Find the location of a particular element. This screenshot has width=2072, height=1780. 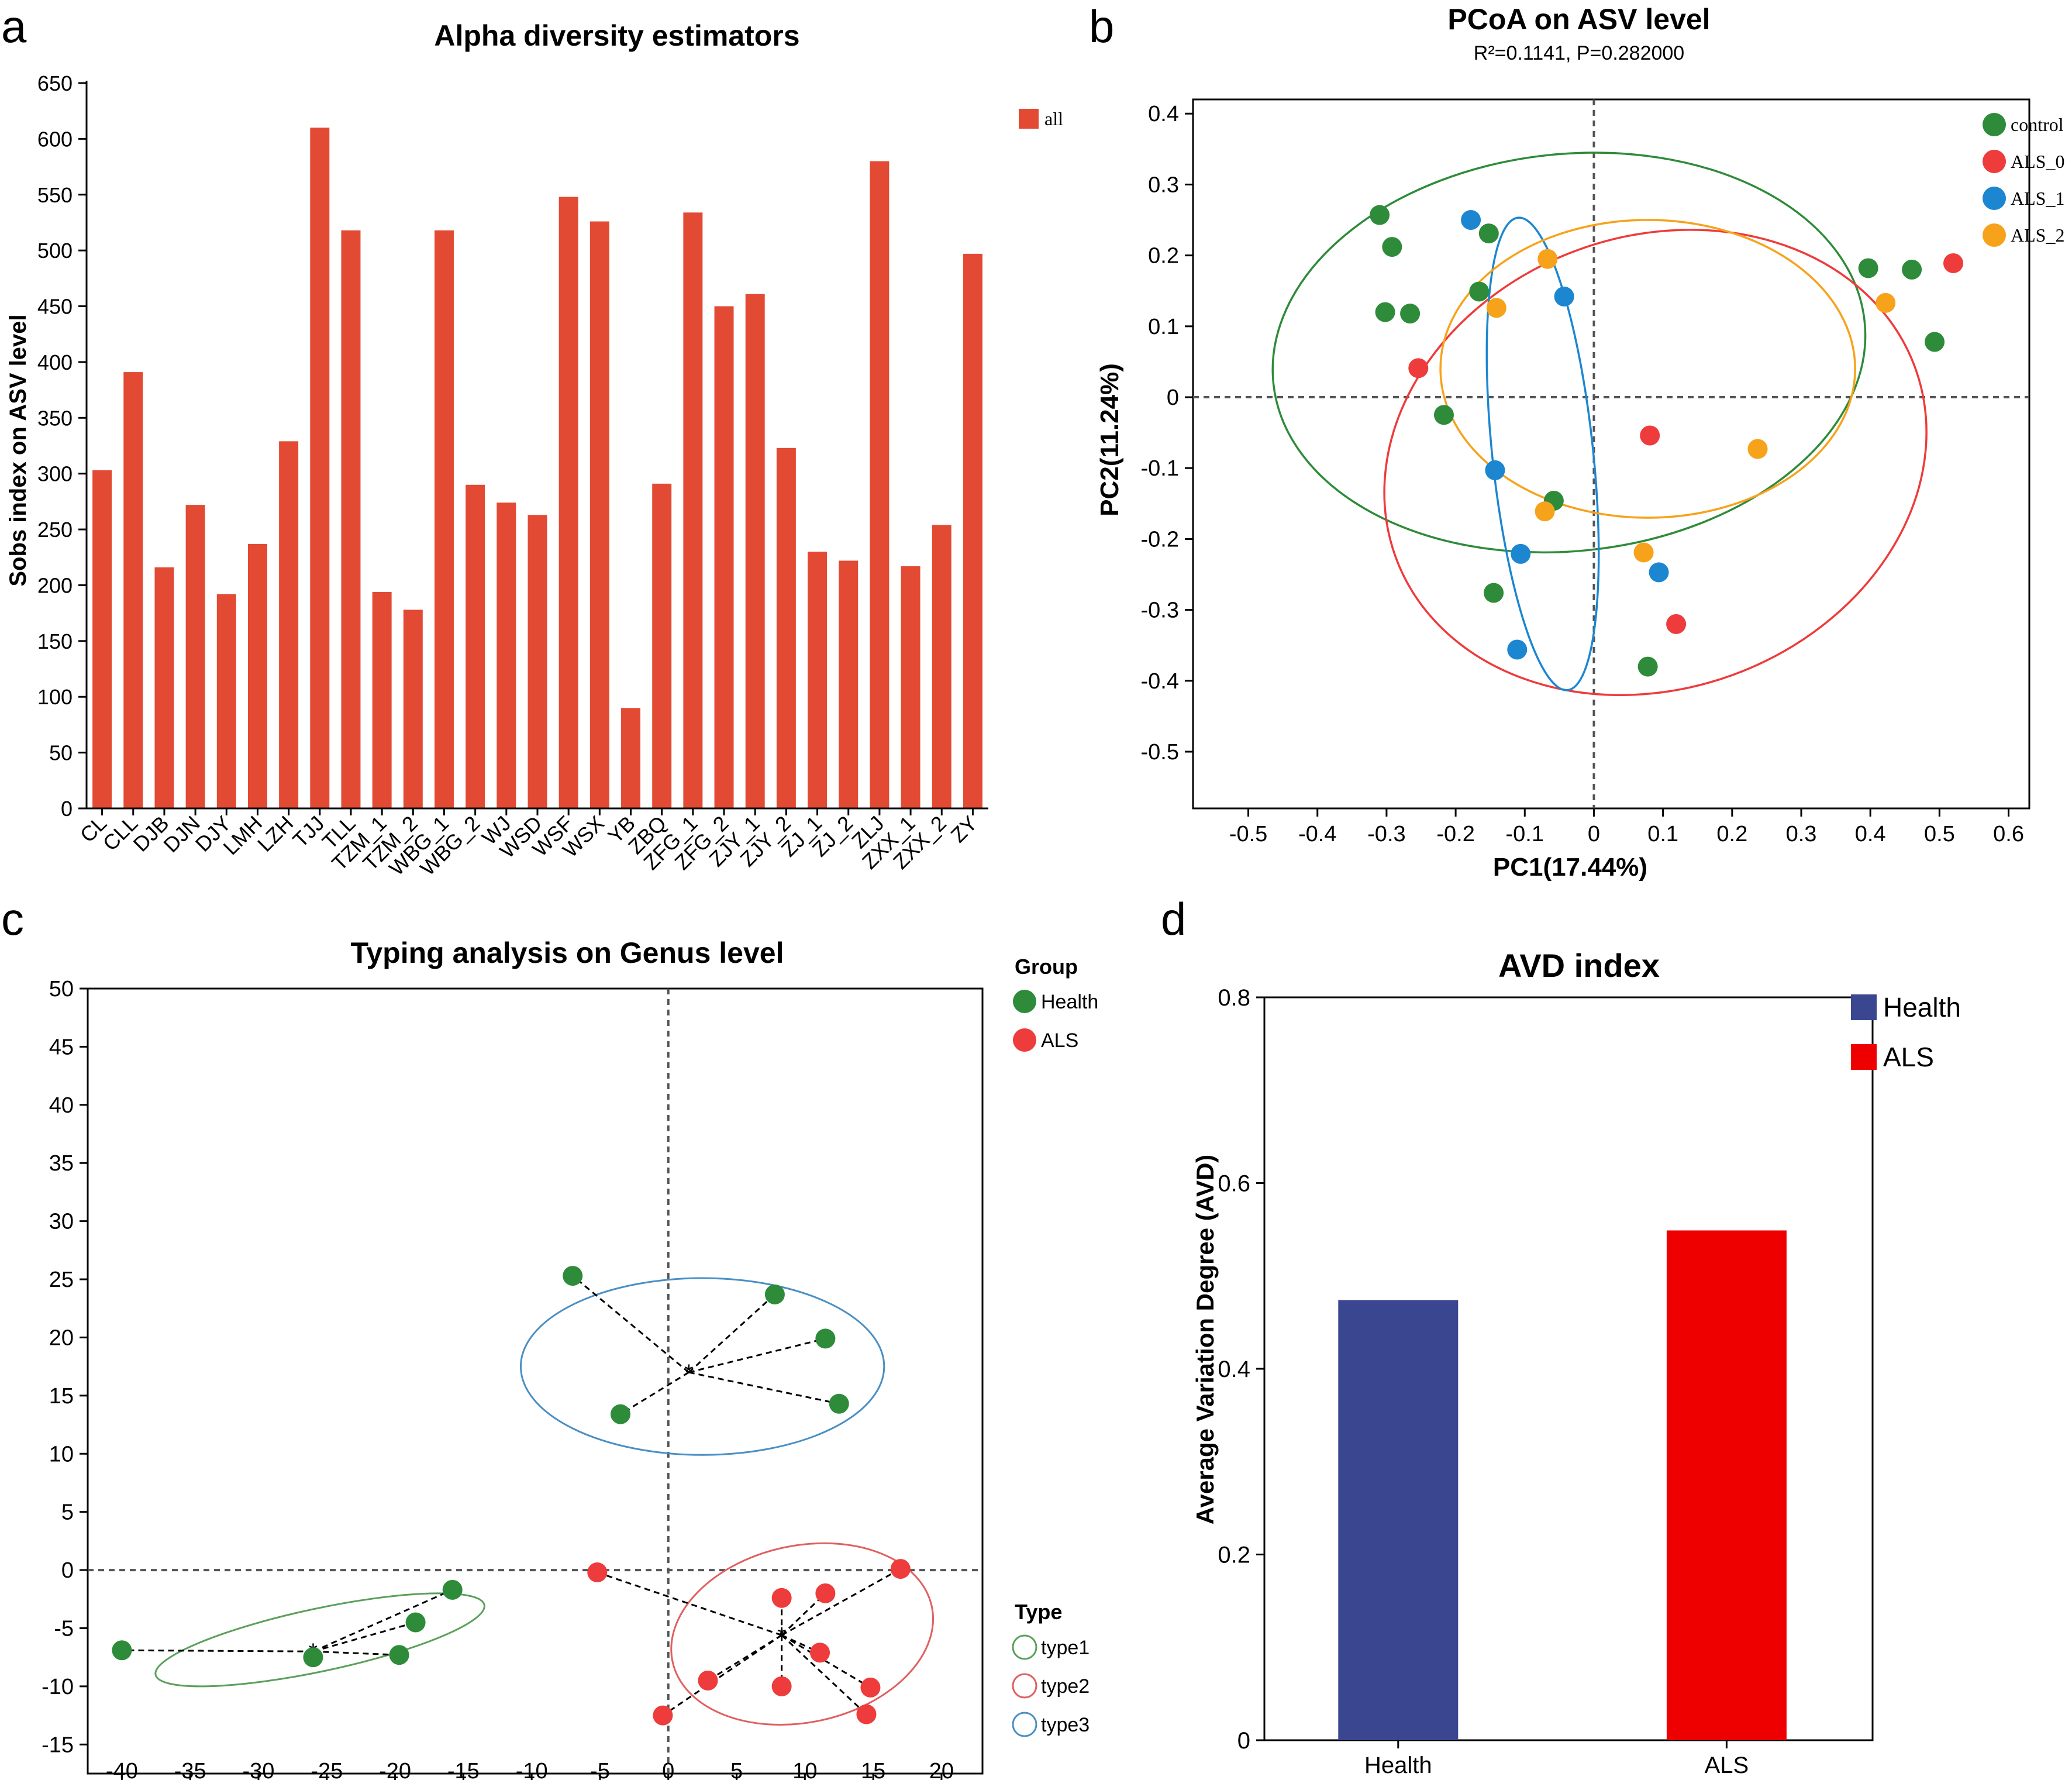

panel-a-bar-DJY is located at coordinates (226, 701).